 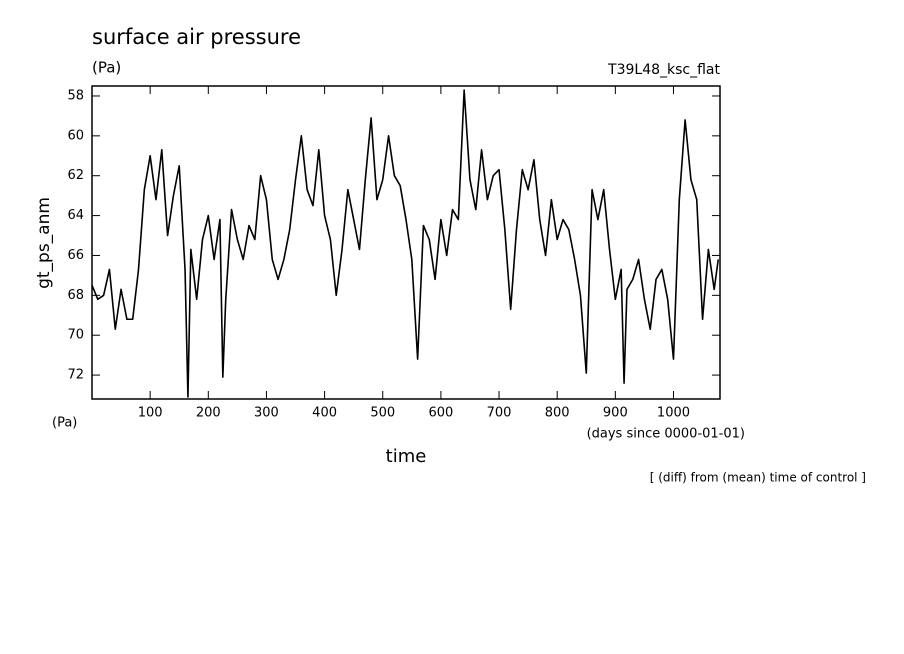 What do you see at coordinates (208, 413) in the screenshot?
I see `x-tick-label: 200` at bounding box center [208, 413].